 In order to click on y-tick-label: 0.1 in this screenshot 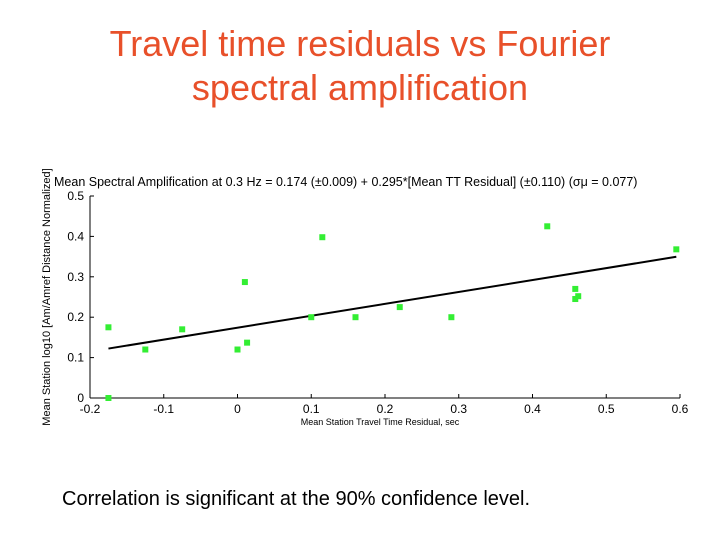, I will do `click(75, 358)`.